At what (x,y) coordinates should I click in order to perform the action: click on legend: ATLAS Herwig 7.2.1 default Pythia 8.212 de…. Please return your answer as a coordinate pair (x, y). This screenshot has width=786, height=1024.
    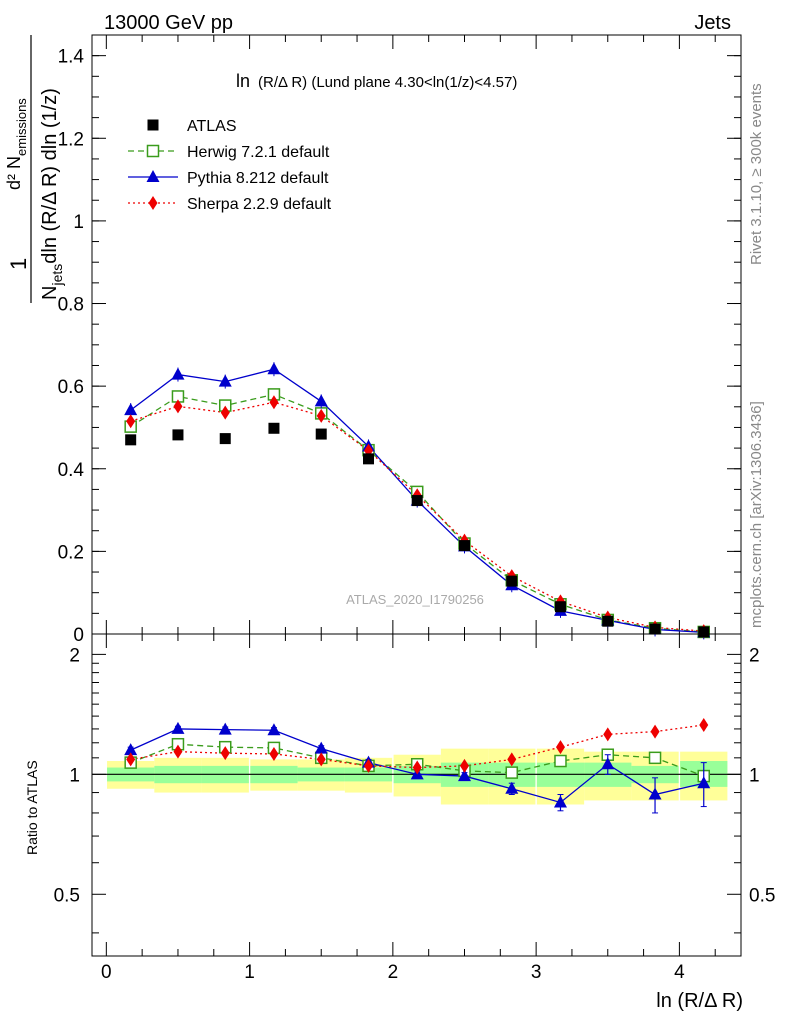
    Looking at the image, I should click on (230, 165).